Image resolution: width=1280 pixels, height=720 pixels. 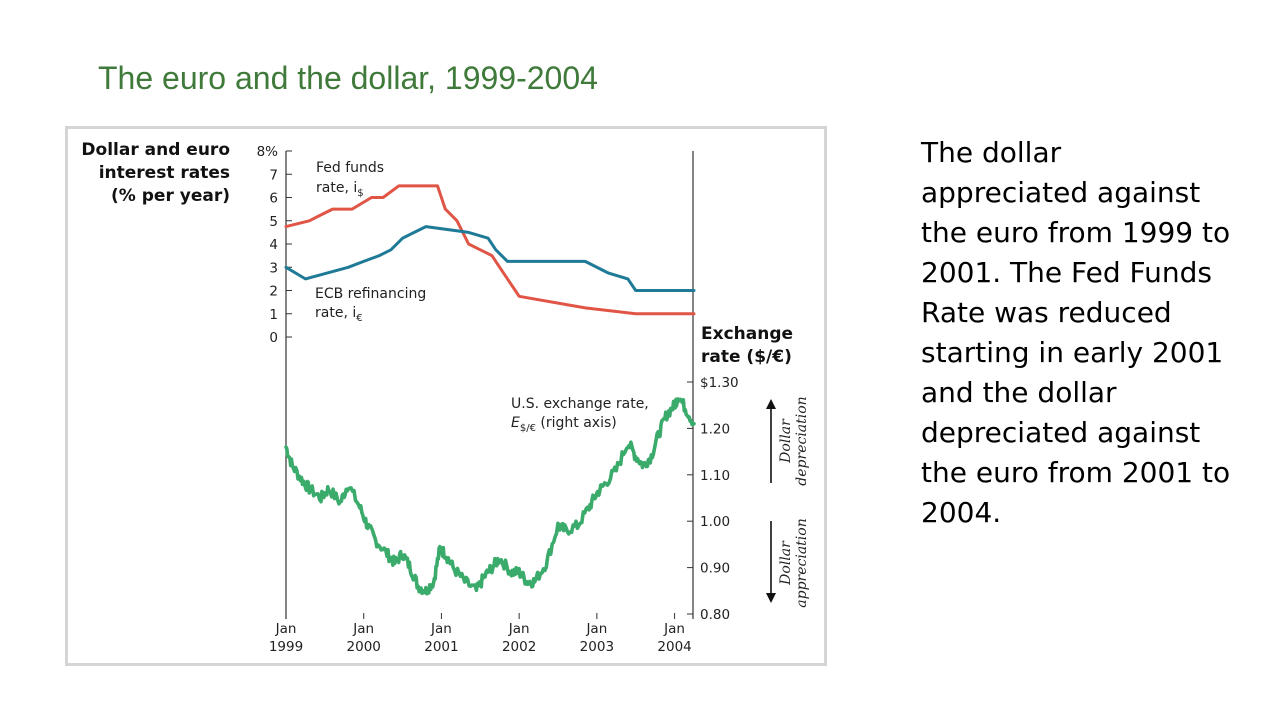 What do you see at coordinates (441, 647) in the screenshot?
I see `x-tick-label-year: 2001` at bounding box center [441, 647].